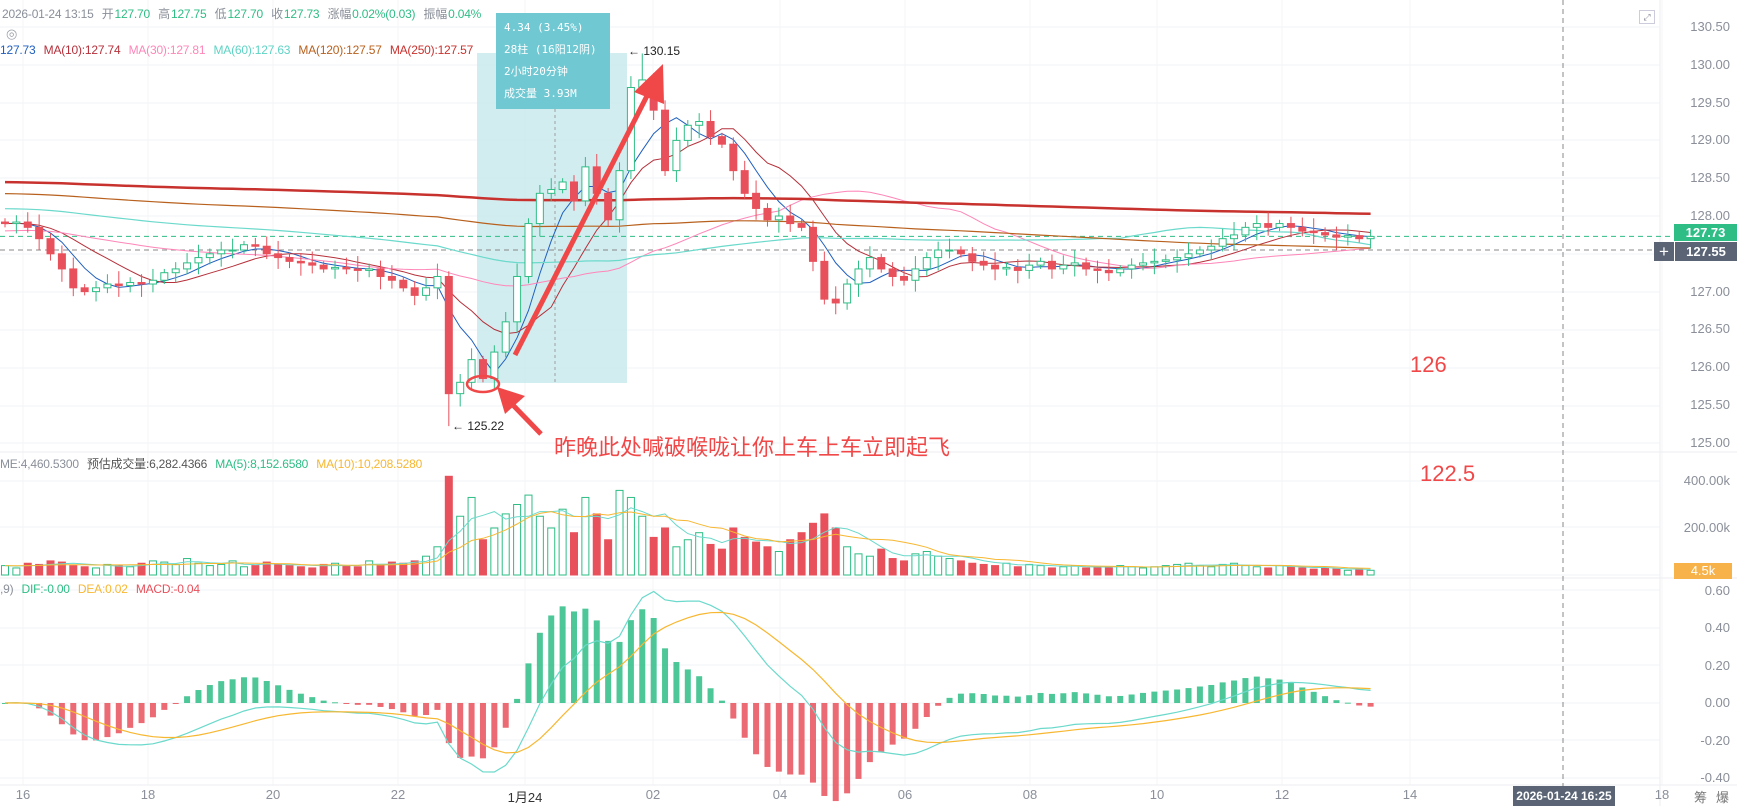 The width and height of the screenshot is (1737, 806). I want to click on high-marker-value: 130.15, so click(662, 51).